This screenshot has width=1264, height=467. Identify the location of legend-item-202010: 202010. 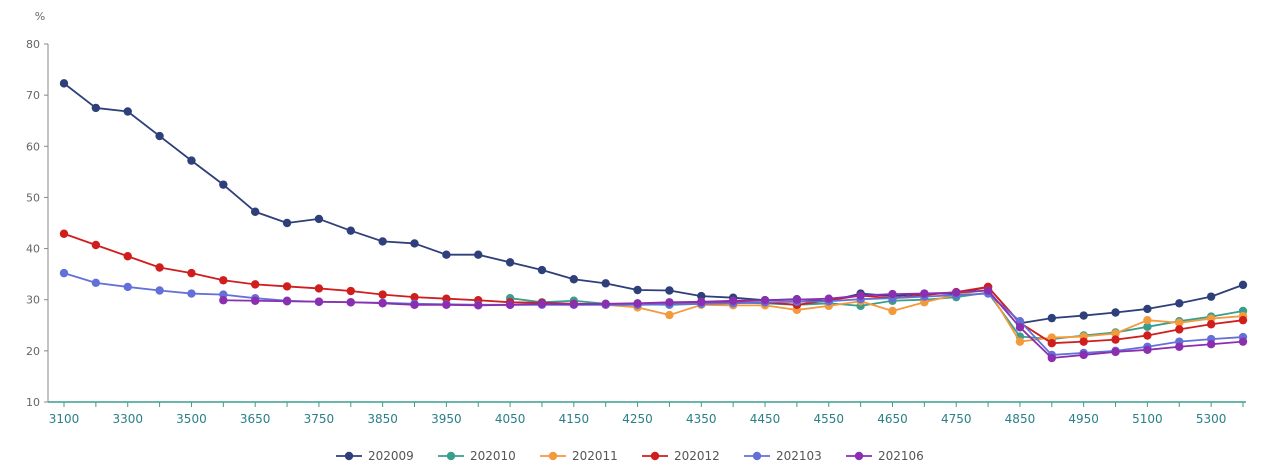
(477, 456).